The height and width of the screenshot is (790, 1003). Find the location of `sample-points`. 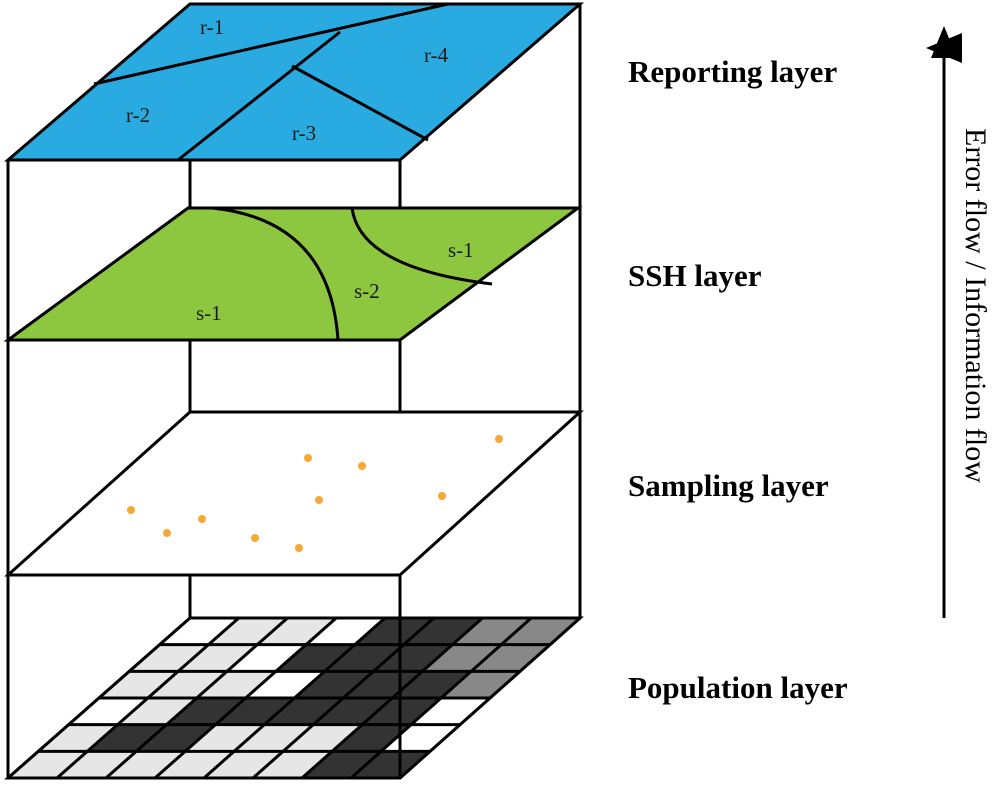

sample-points is located at coordinates (315, 493).